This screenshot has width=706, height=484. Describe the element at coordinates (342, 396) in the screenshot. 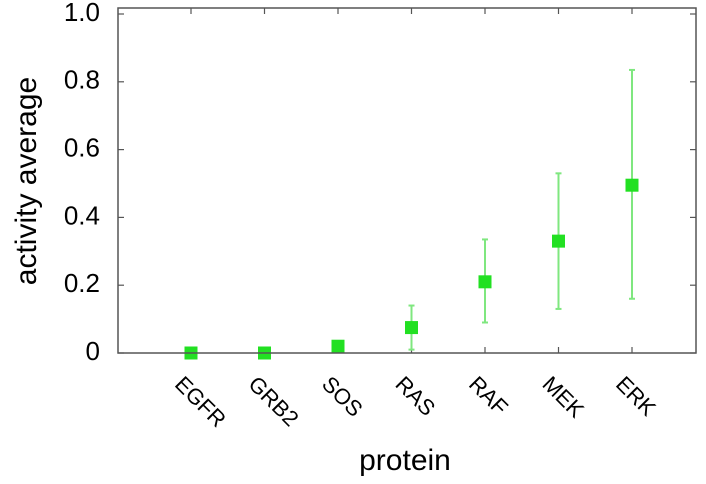

I see `x-category-label: SOS` at that location.